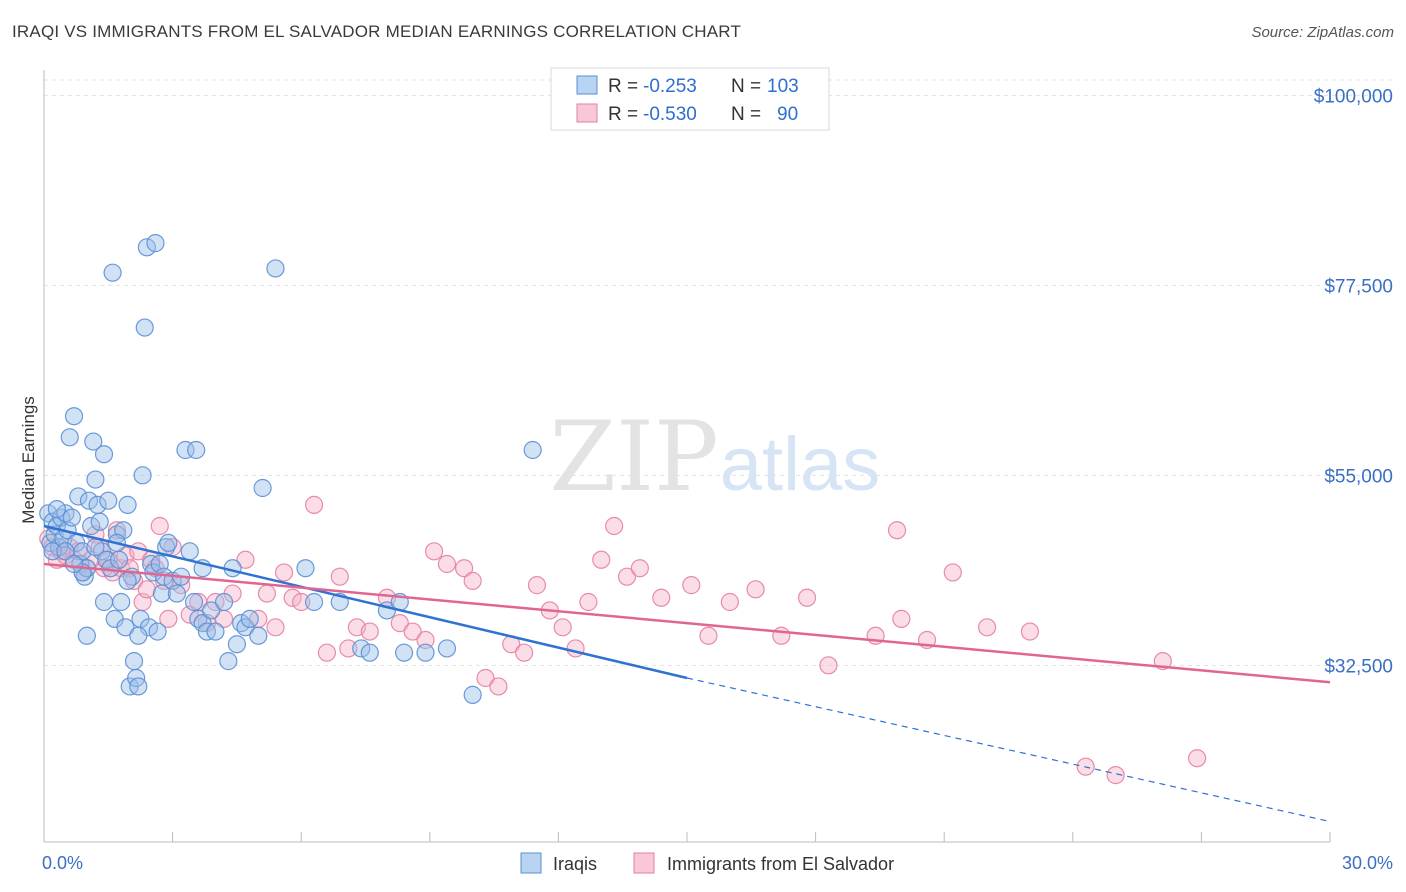  Describe the element at coordinates (623, 114) in the screenshot. I see `legend-r-label-el-salvador: R =` at that location.